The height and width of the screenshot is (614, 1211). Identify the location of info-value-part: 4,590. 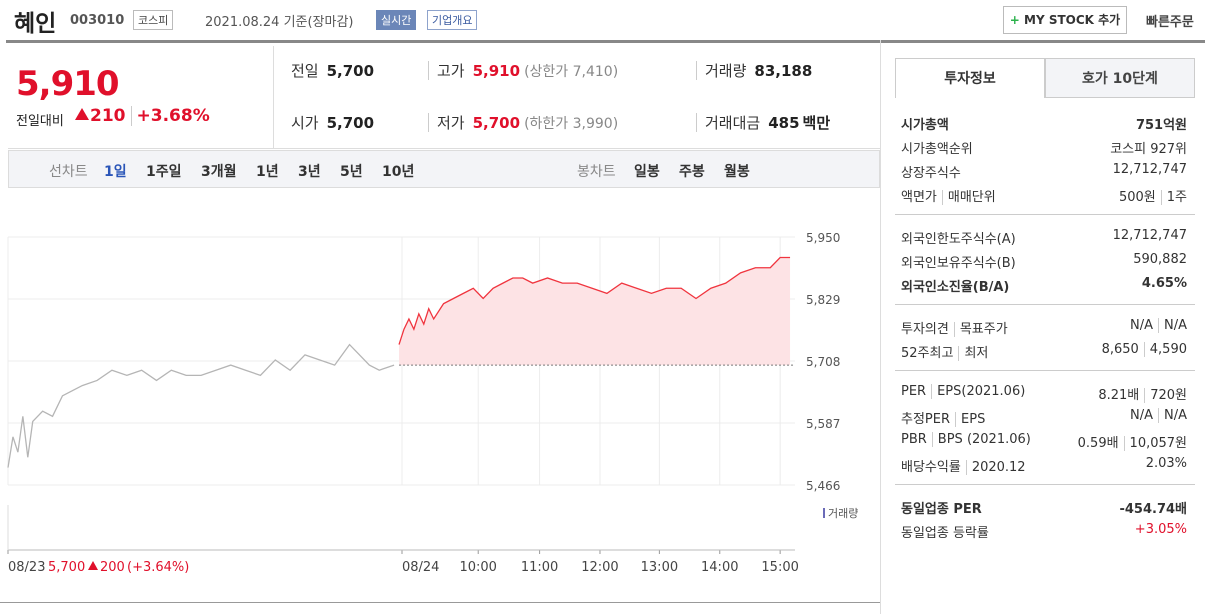
(1168, 349).